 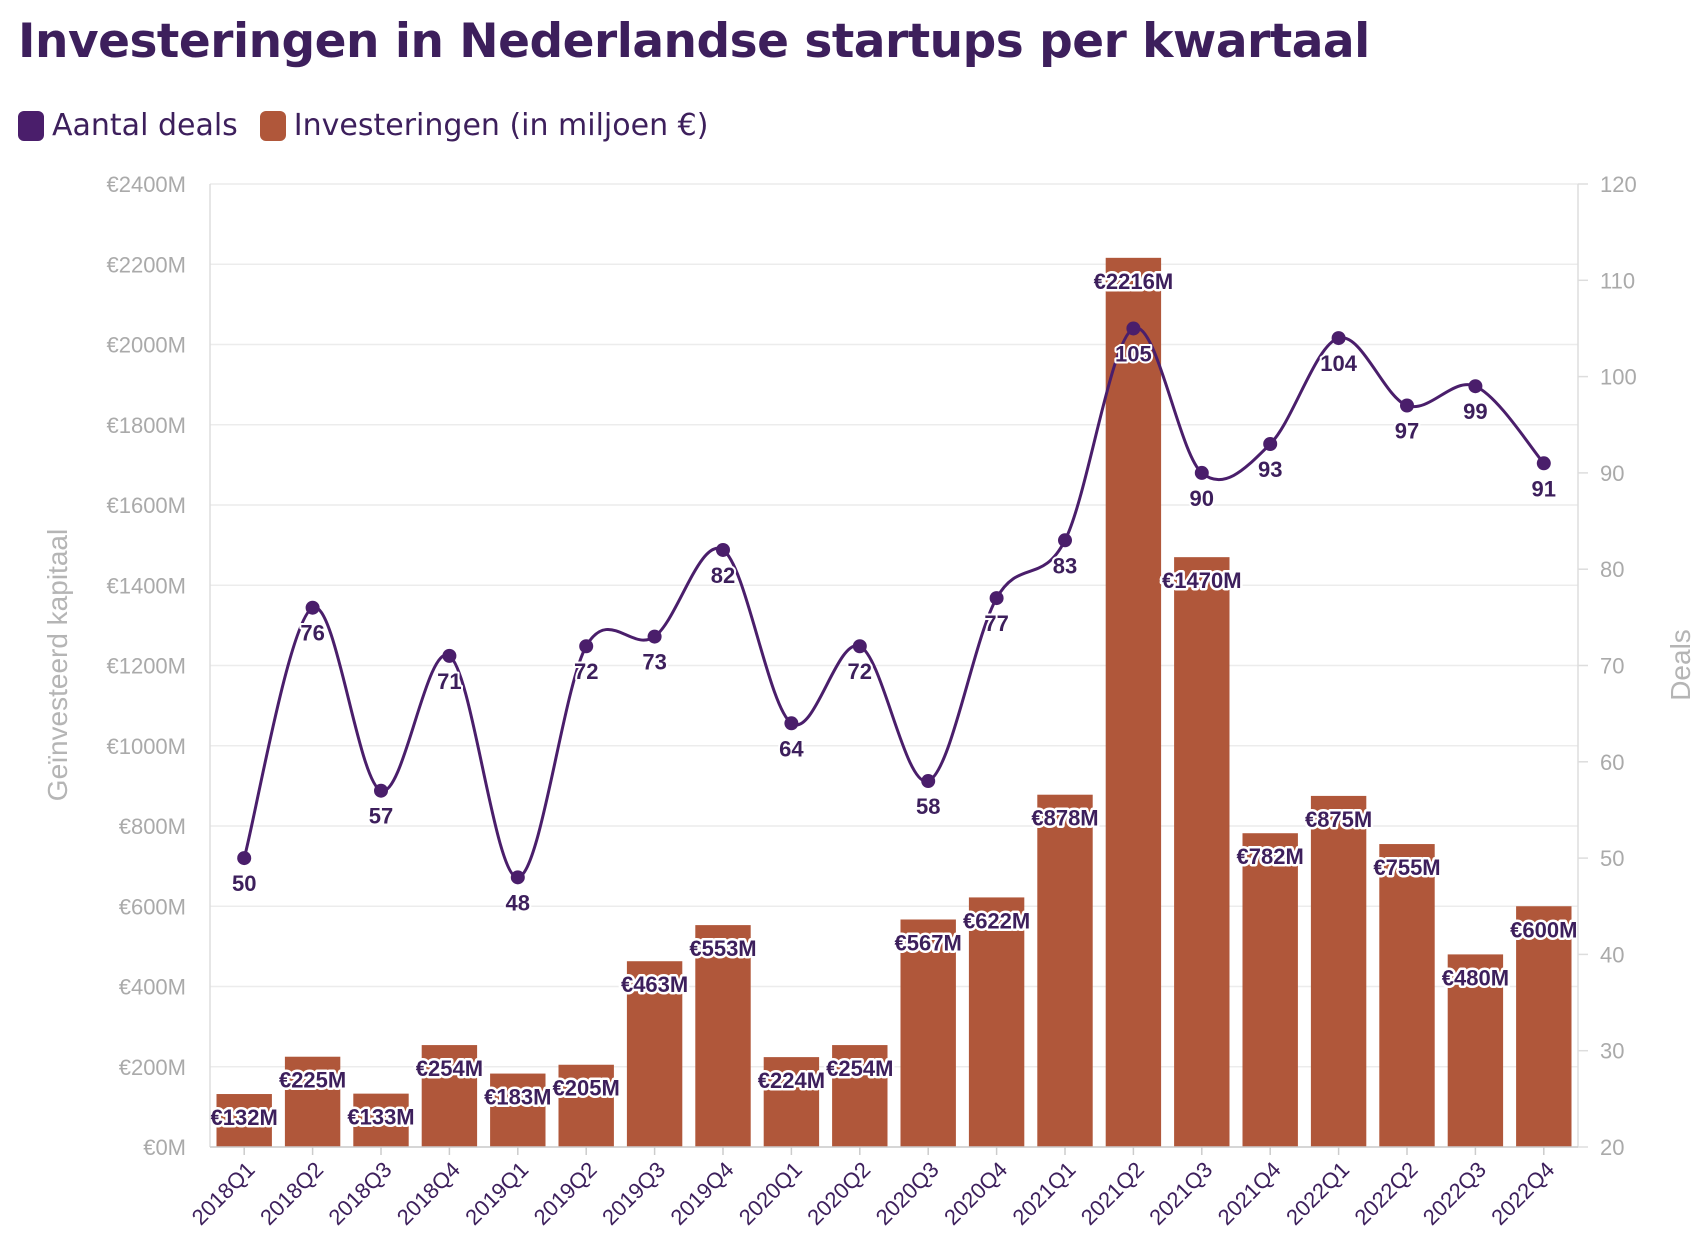 What do you see at coordinates (1475, 977) in the screenshot?
I see `bar-value-label: €480M` at bounding box center [1475, 977].